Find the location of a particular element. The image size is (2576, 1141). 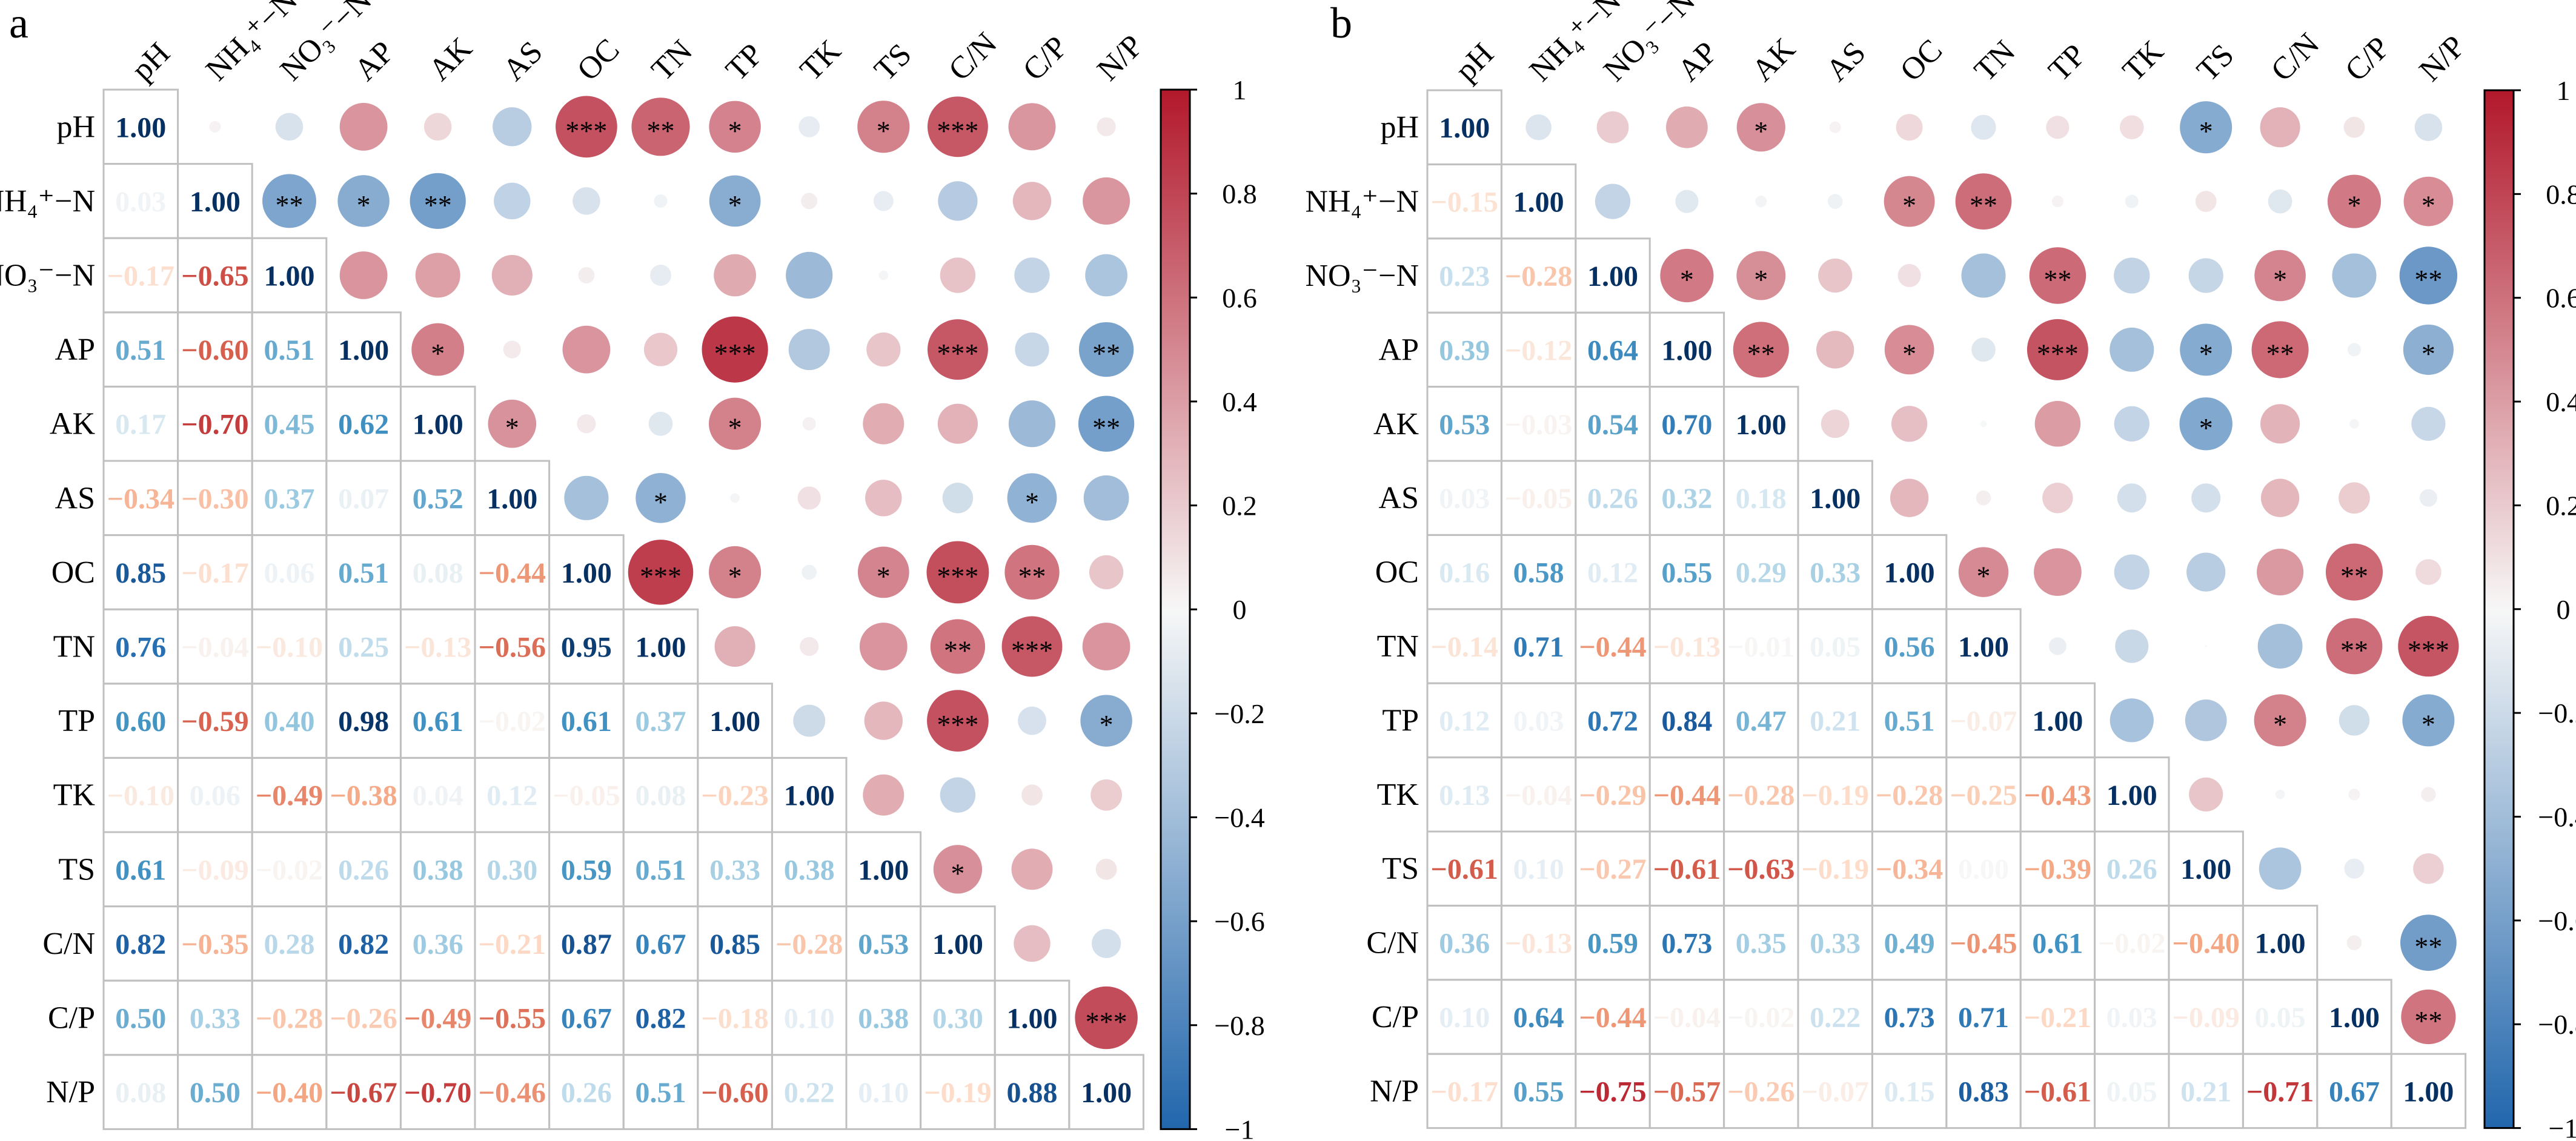

correlation-value: 0.08 is located at coordinates (140, 1093).